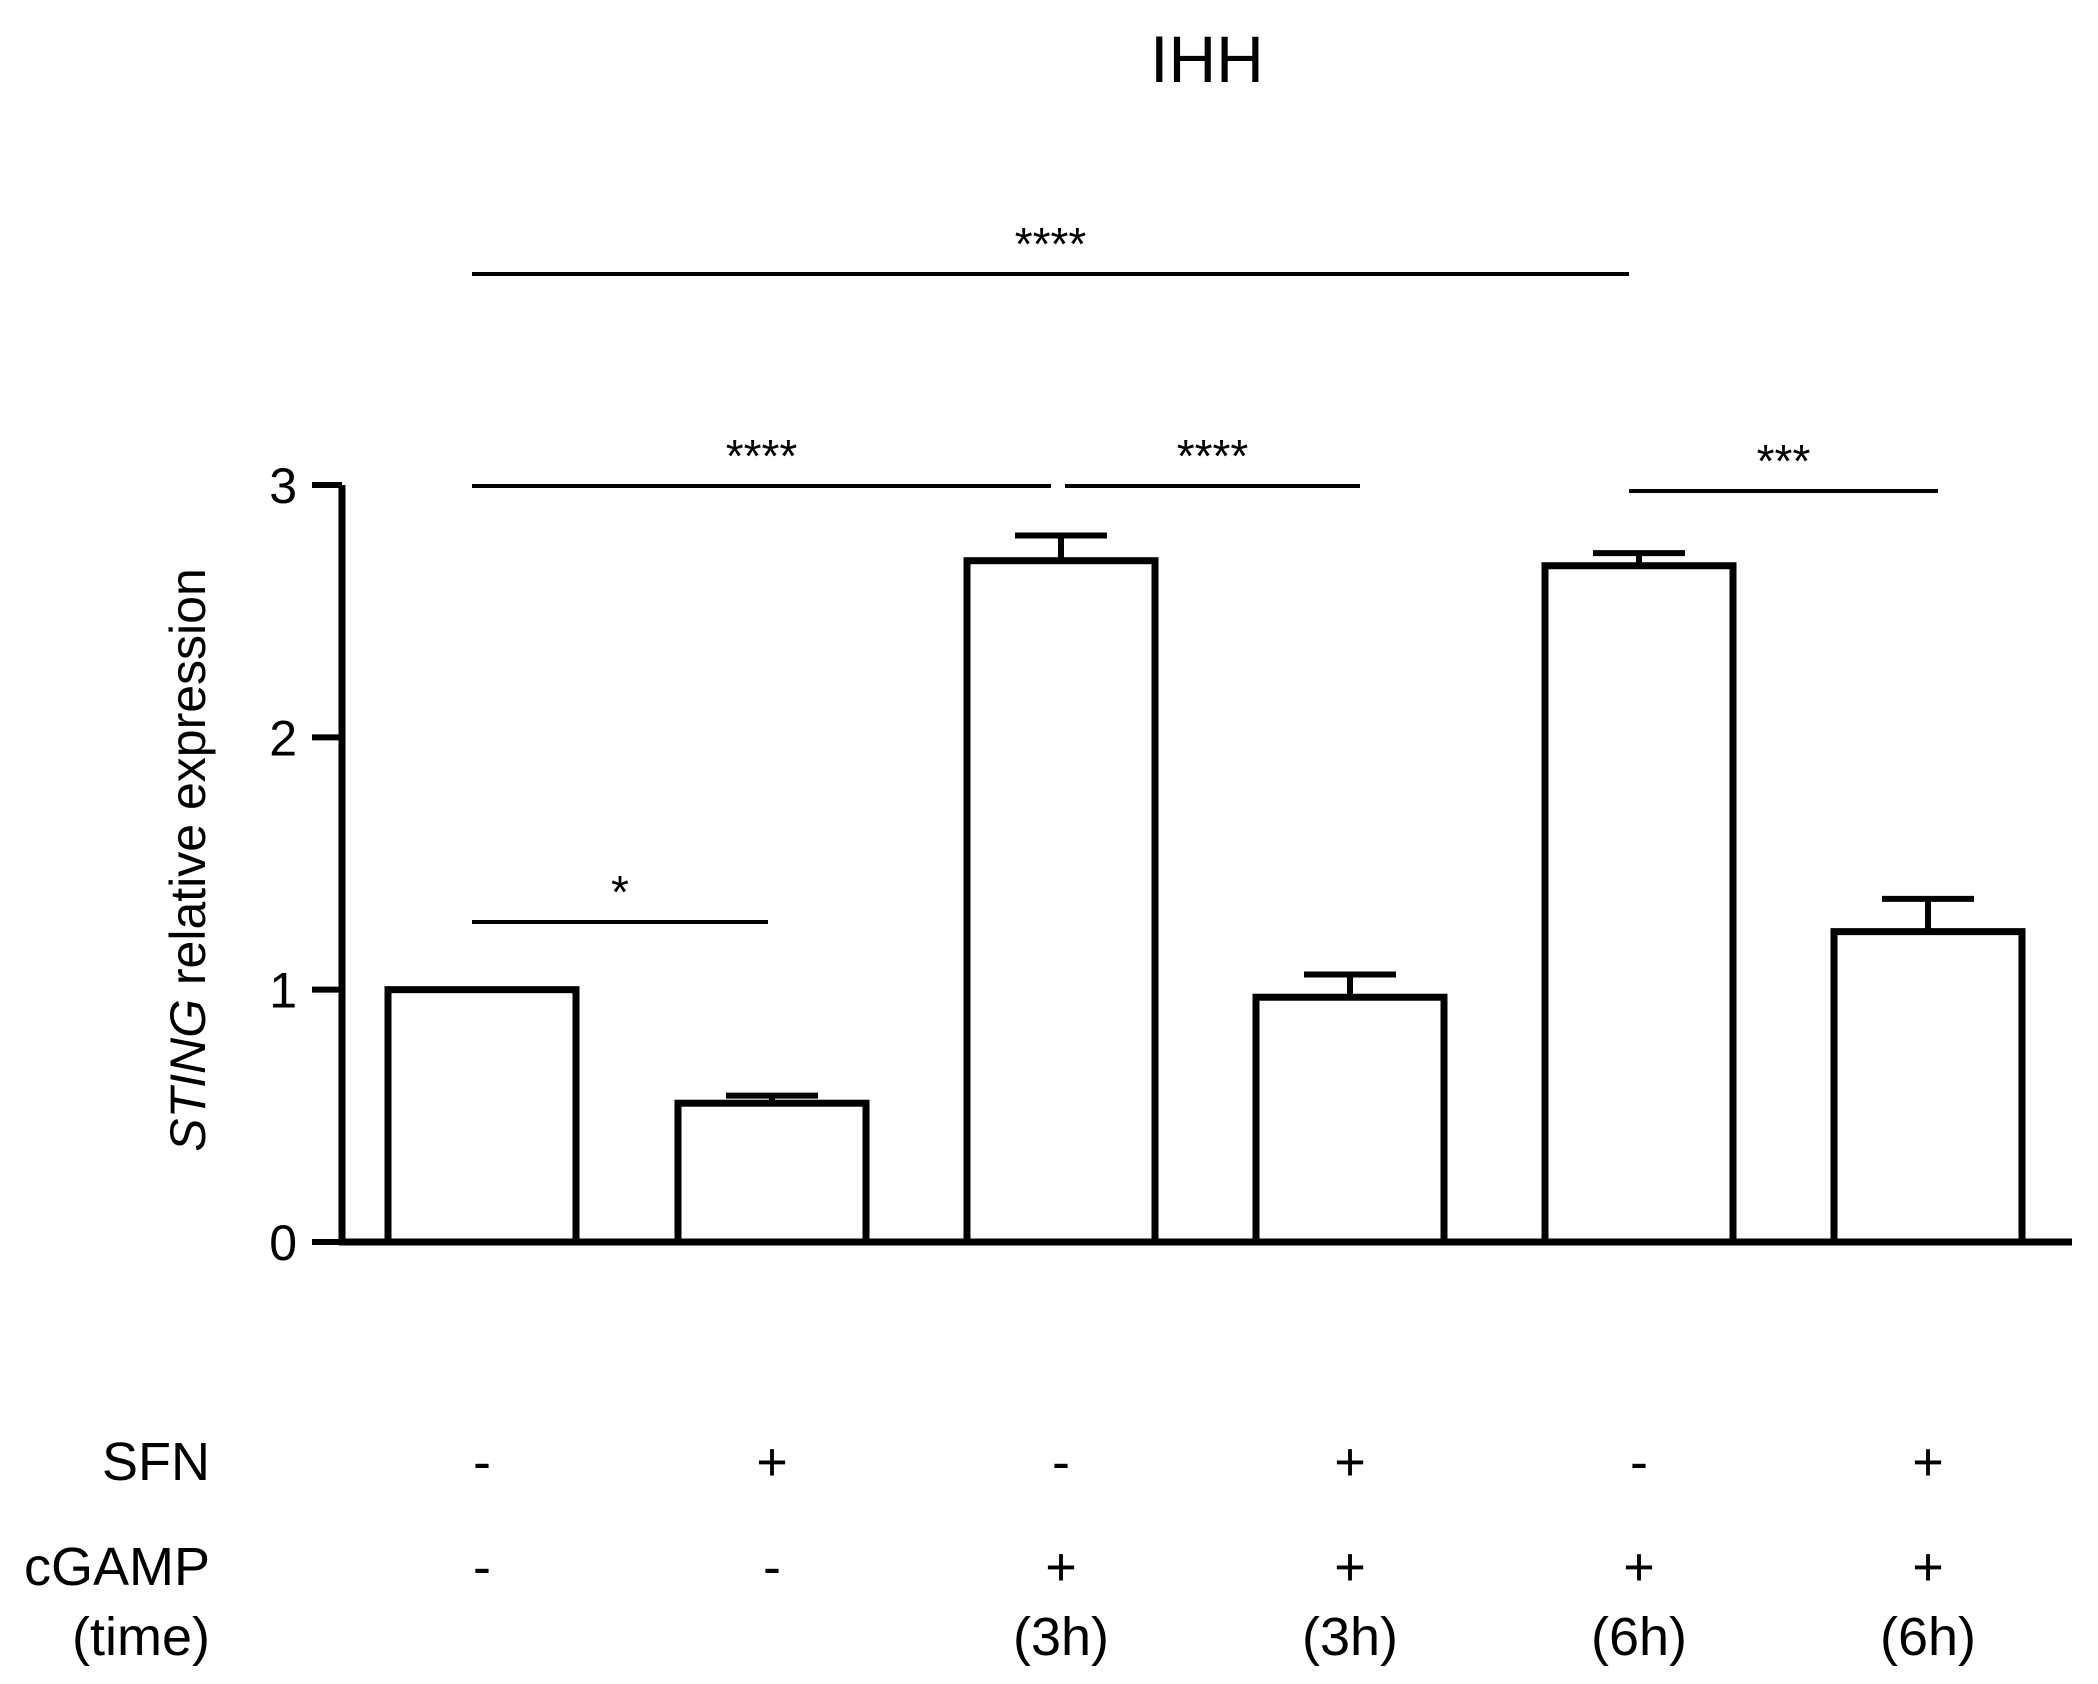  I want to click on y-axis-label: STING relative expression, so click(188, 860).